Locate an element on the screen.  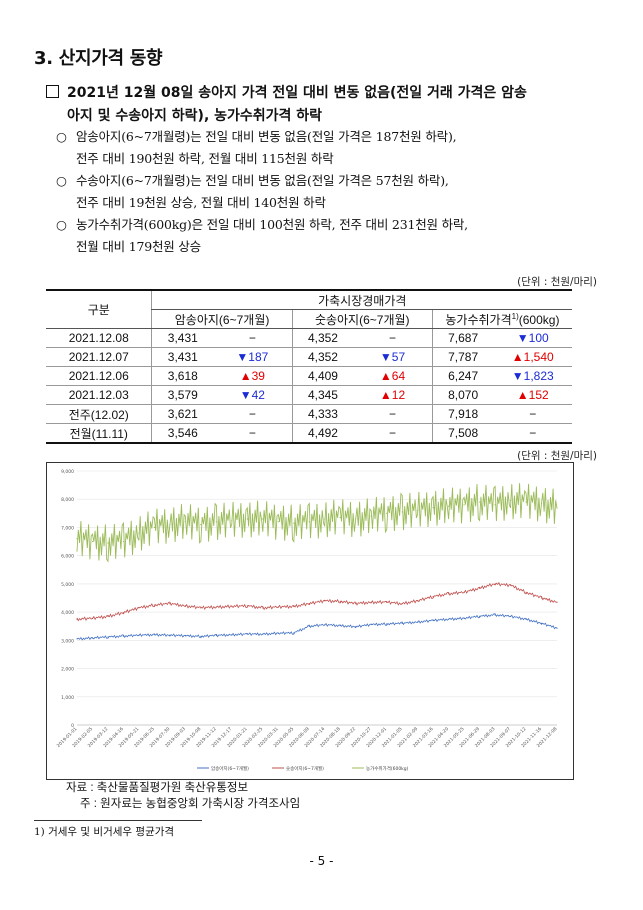
header-farm-unit: (600kg) is located at coordinates (539, 319).